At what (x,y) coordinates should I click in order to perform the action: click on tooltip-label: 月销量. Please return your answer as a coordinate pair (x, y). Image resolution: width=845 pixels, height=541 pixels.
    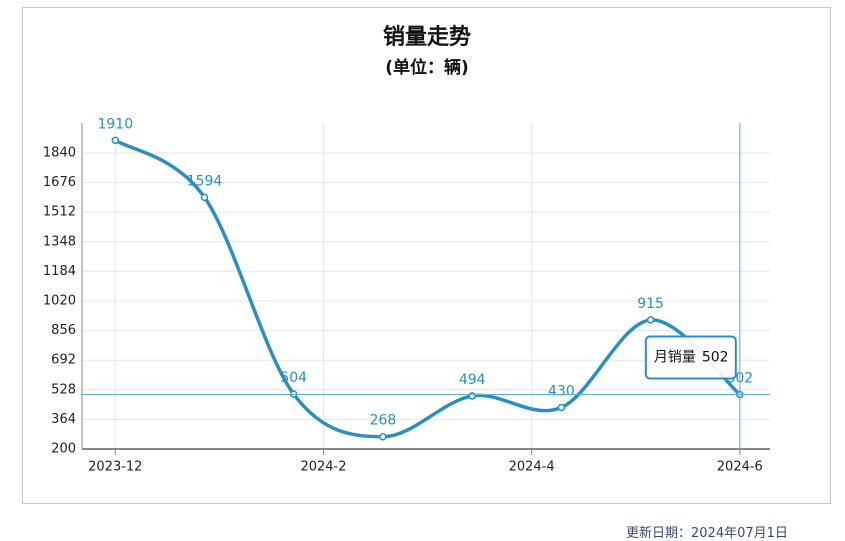
    Looking at the image, I should click on (675, 357).